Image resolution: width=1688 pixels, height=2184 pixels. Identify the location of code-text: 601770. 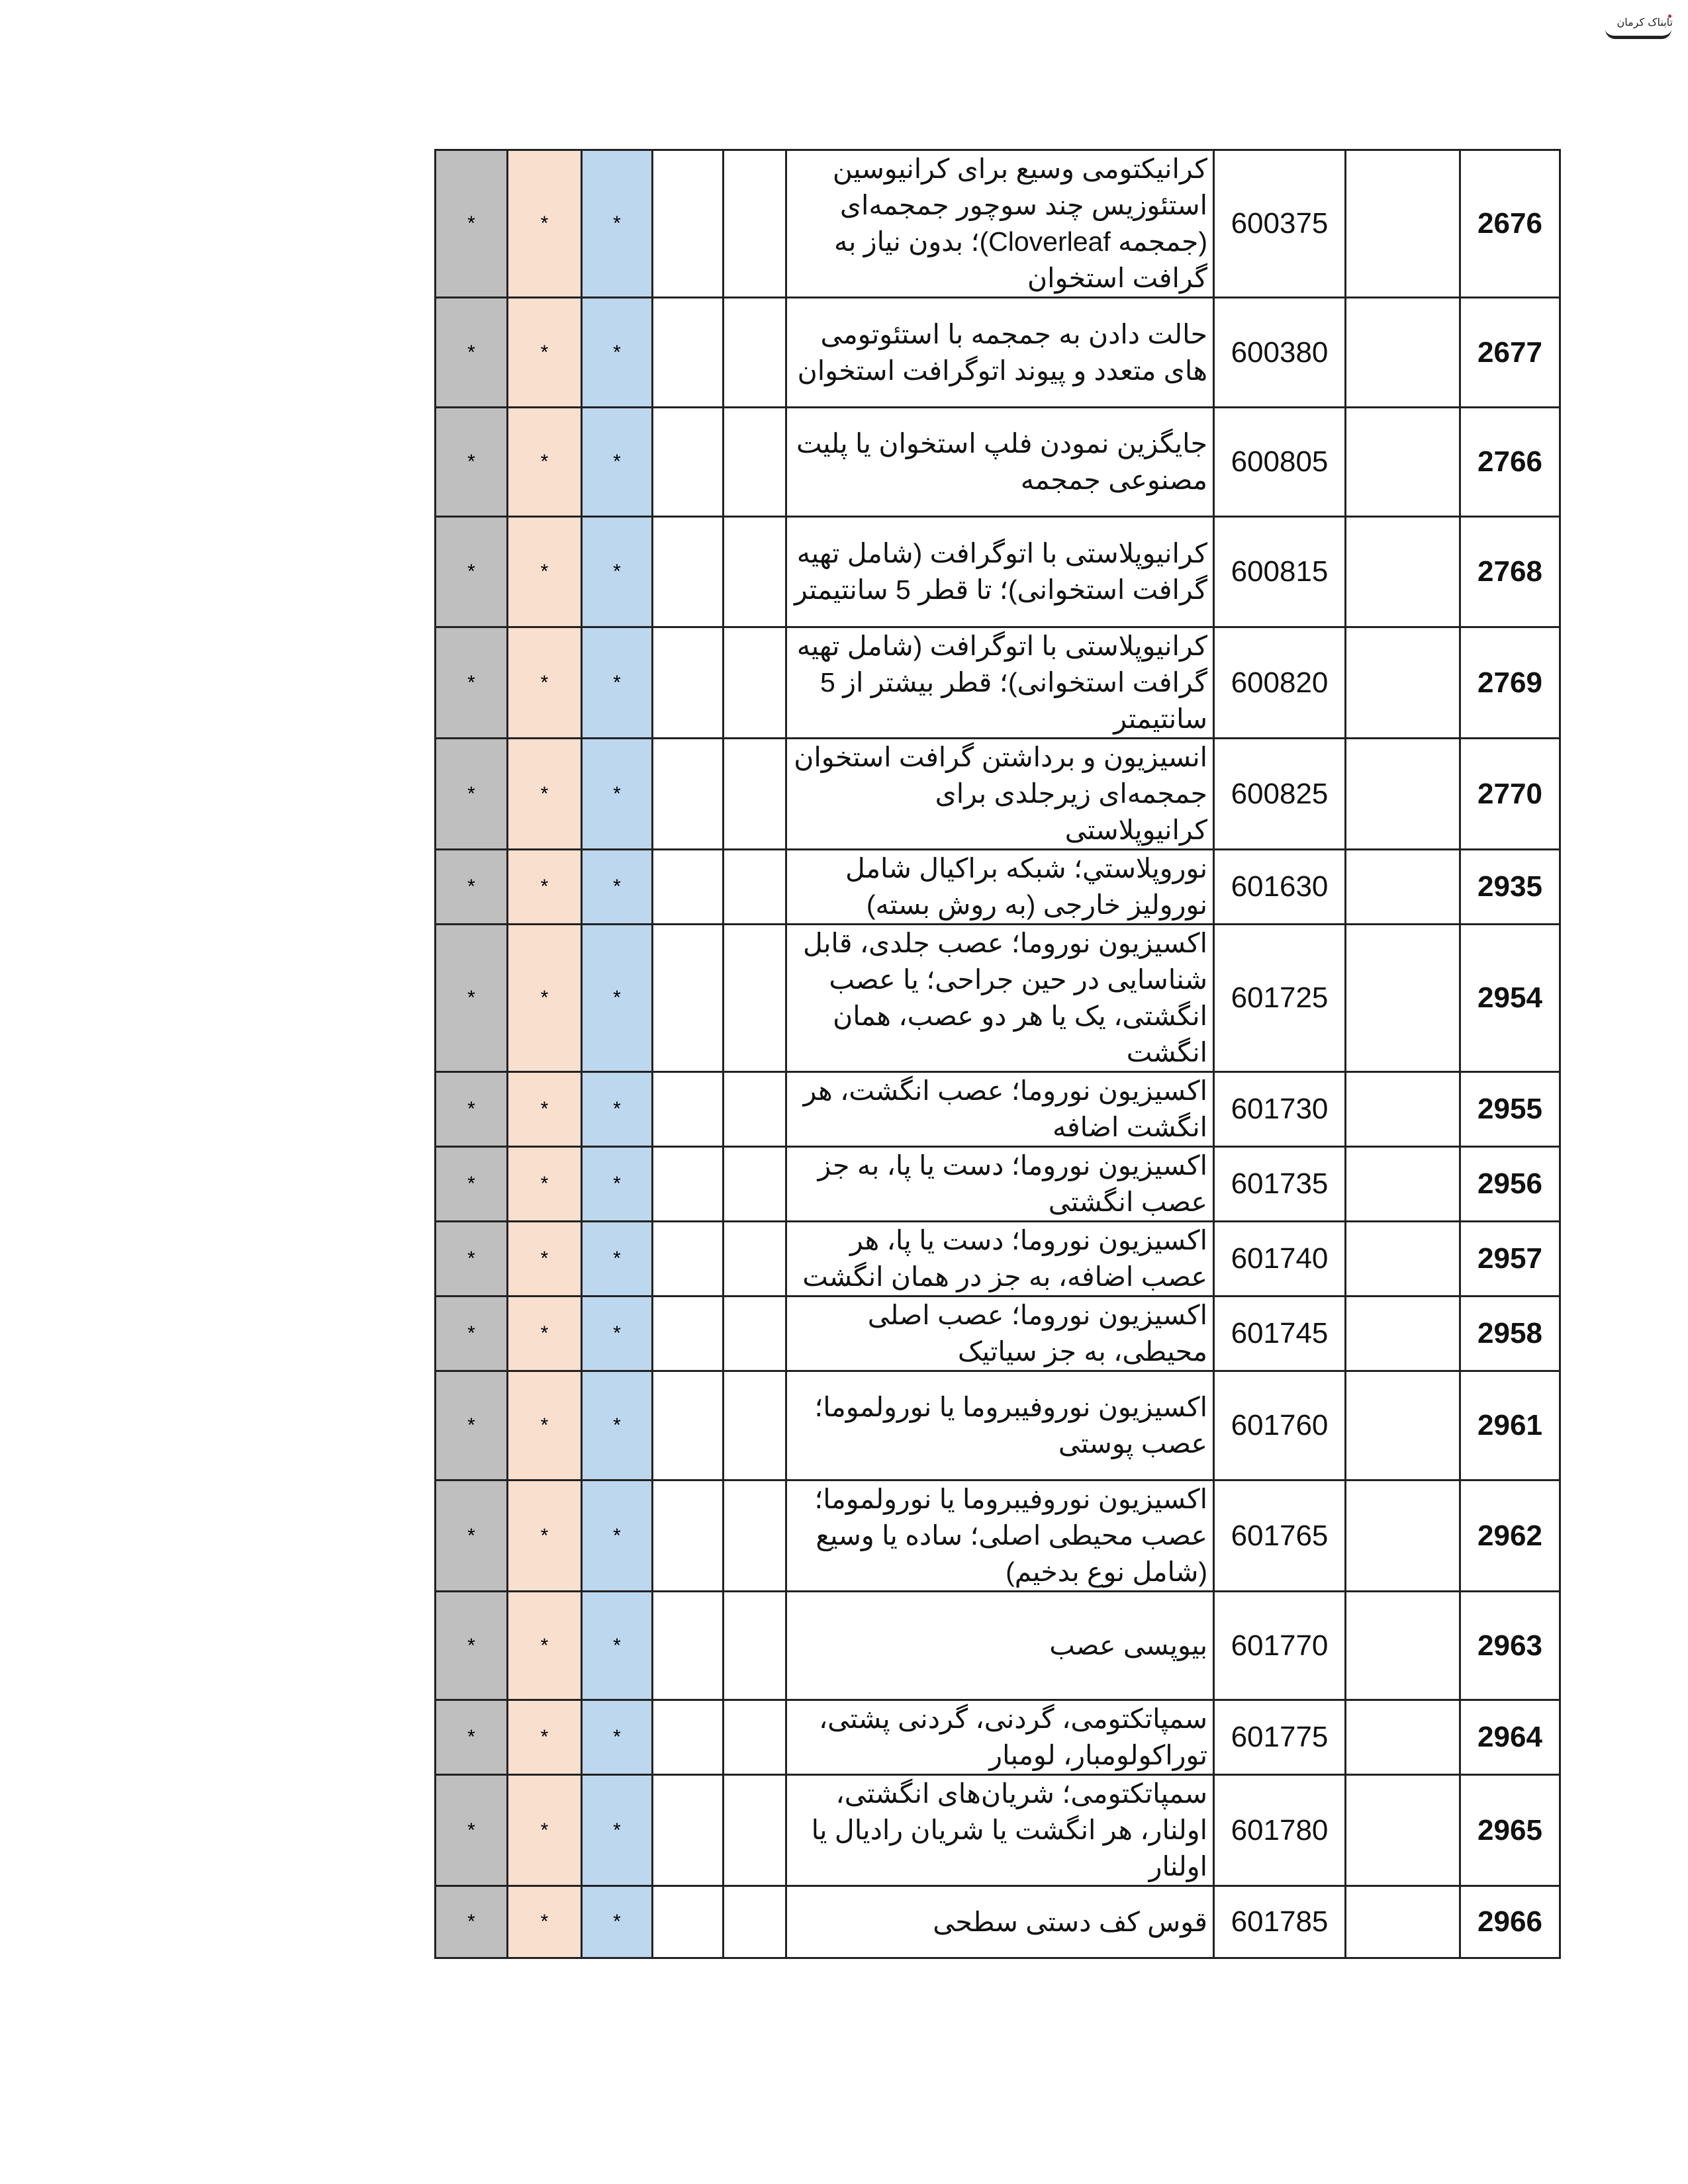
(1280, 1645).